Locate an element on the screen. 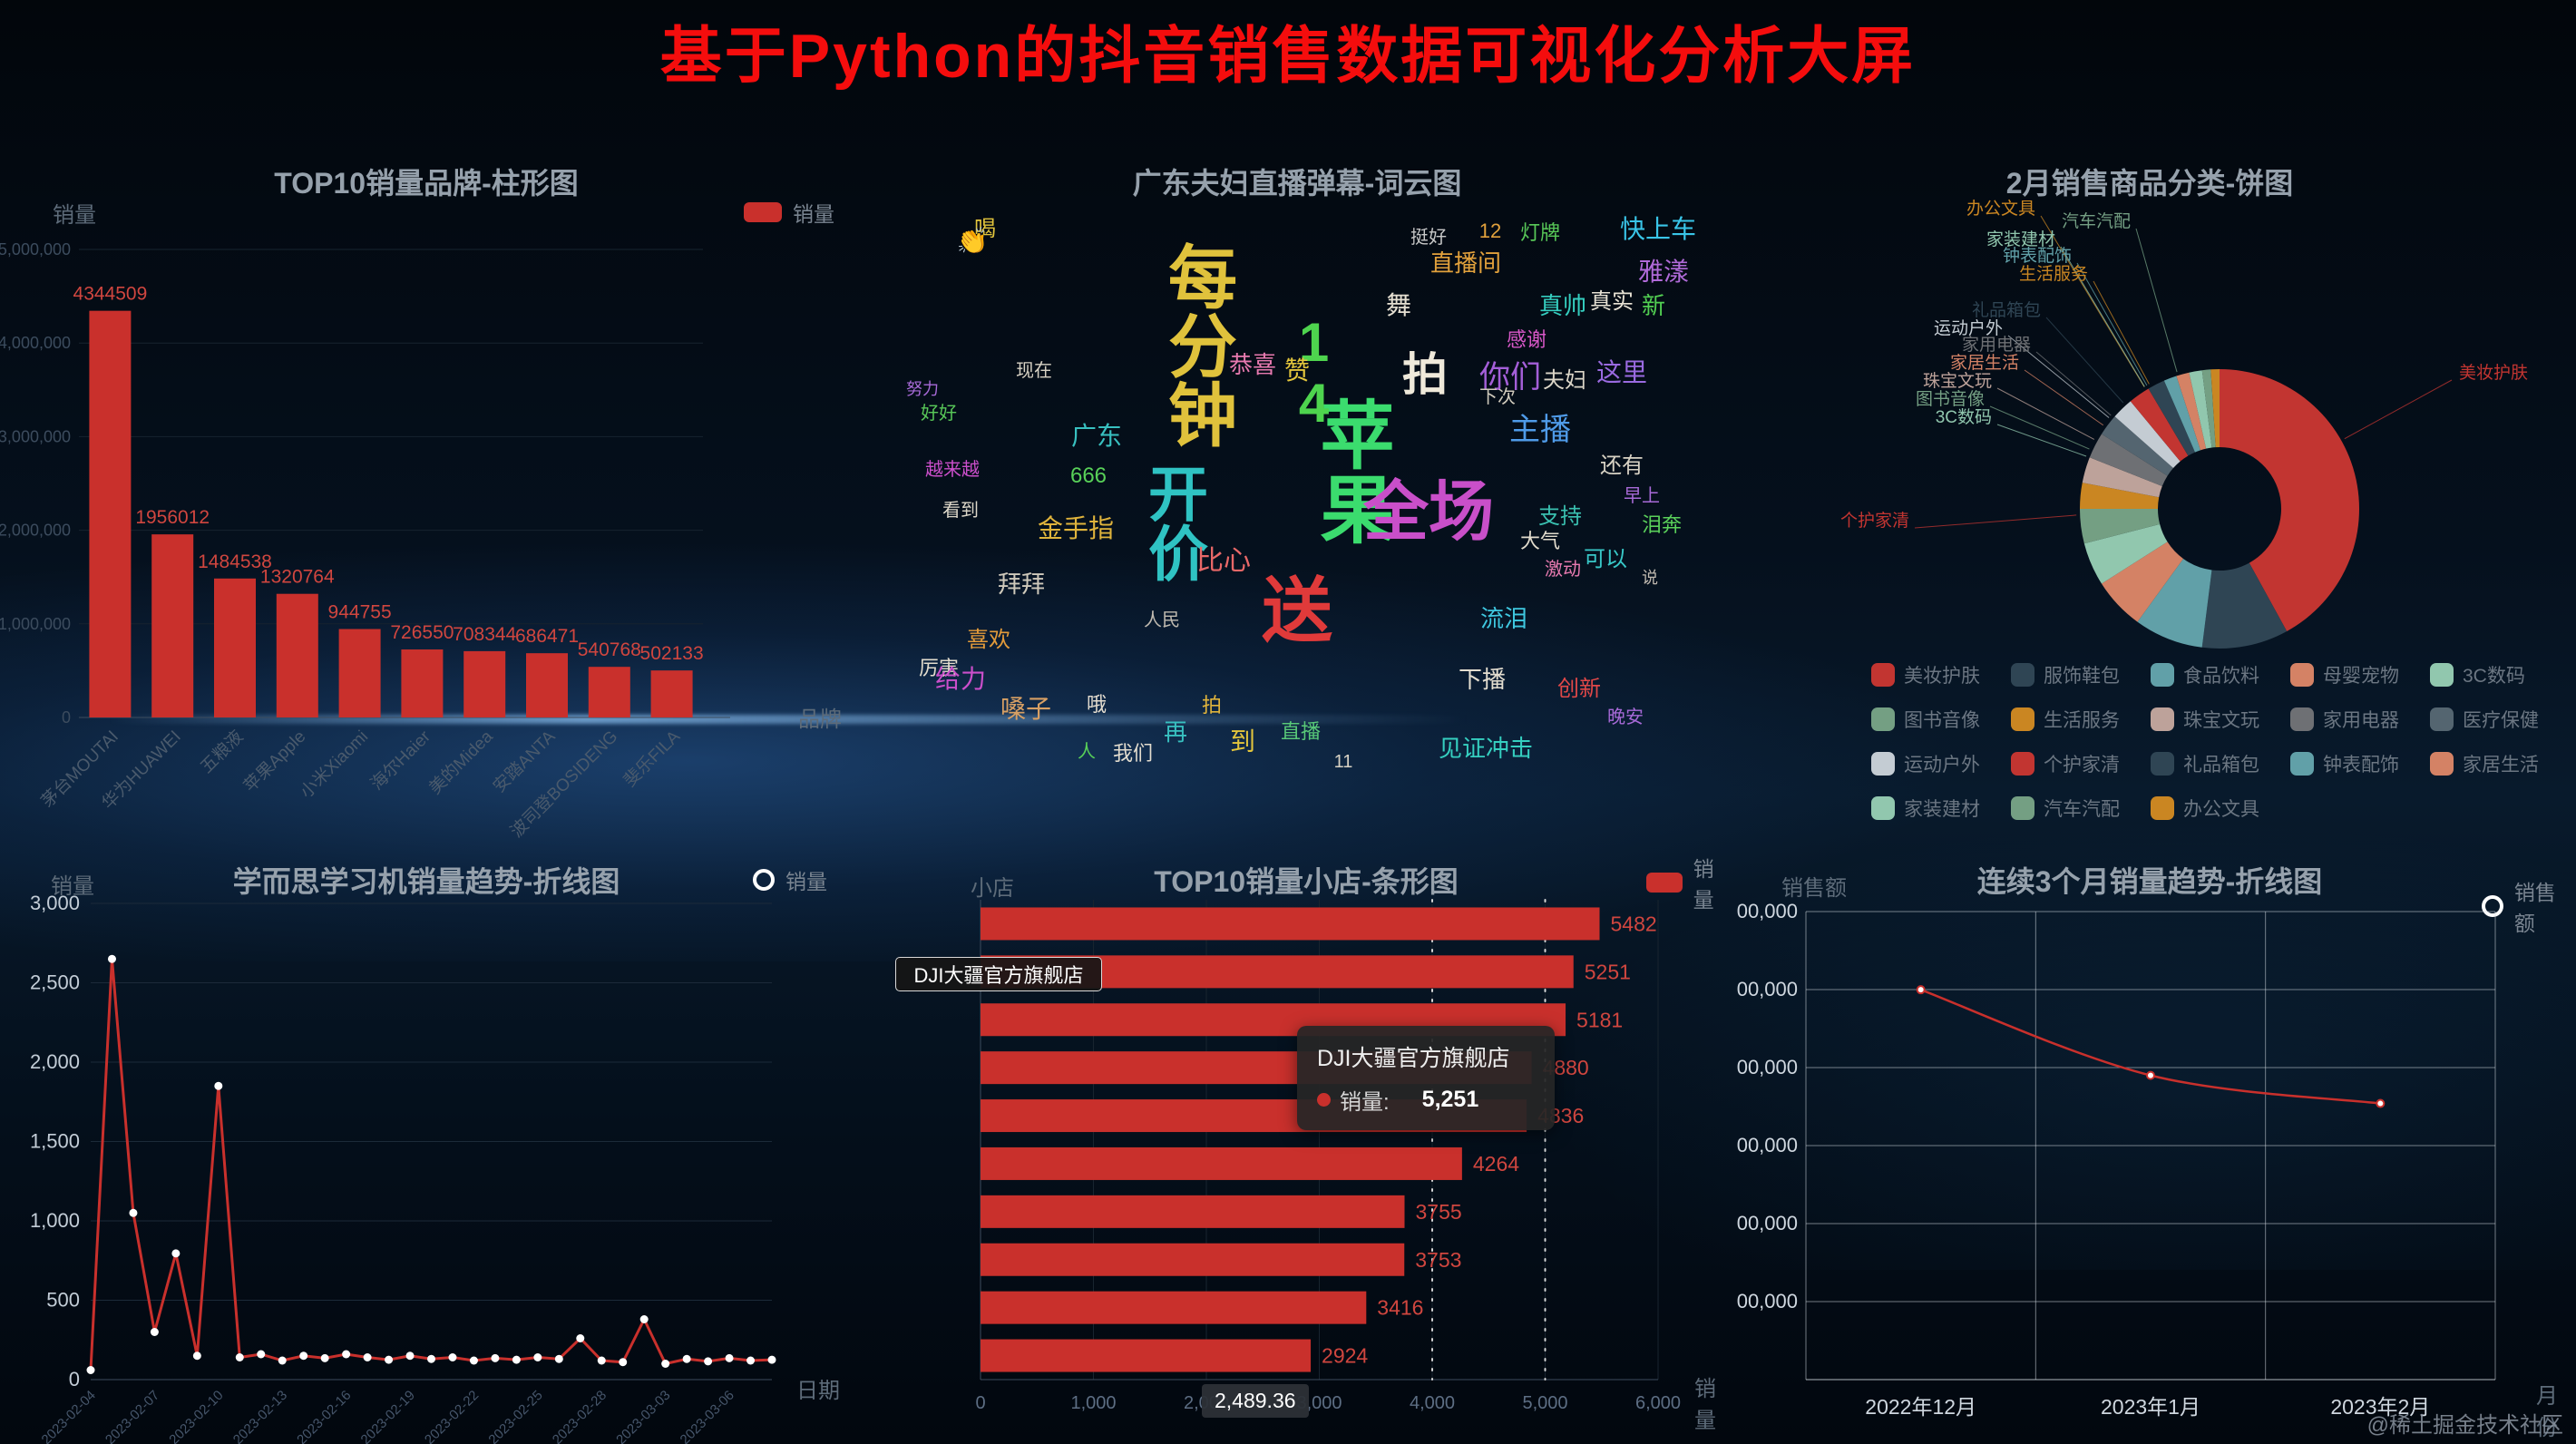 Image resolution: width=2576 pixels, height=1444 pixels. wordcloud-word: 挺好 is located at coordinates (1428, 238).